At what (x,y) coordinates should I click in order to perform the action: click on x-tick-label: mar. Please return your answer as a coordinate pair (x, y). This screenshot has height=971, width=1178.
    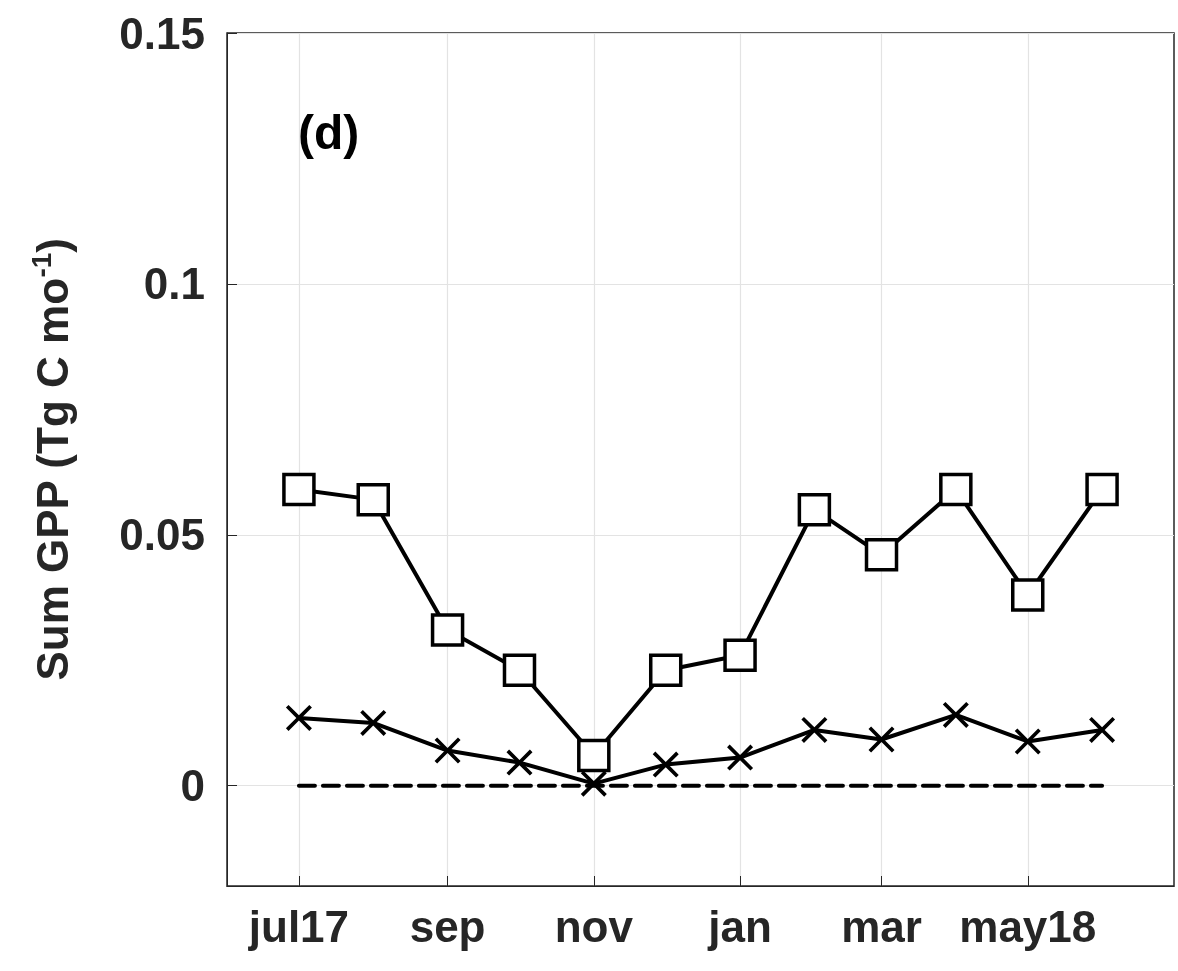
    Looking at the image, I should click on (881, 926).